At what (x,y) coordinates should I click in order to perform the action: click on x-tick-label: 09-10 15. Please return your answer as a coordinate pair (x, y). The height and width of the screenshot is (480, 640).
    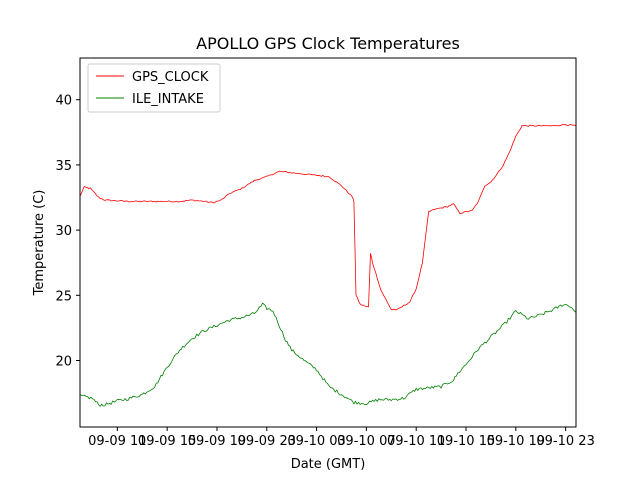
    Looking at the image, I should click on (466, 441).